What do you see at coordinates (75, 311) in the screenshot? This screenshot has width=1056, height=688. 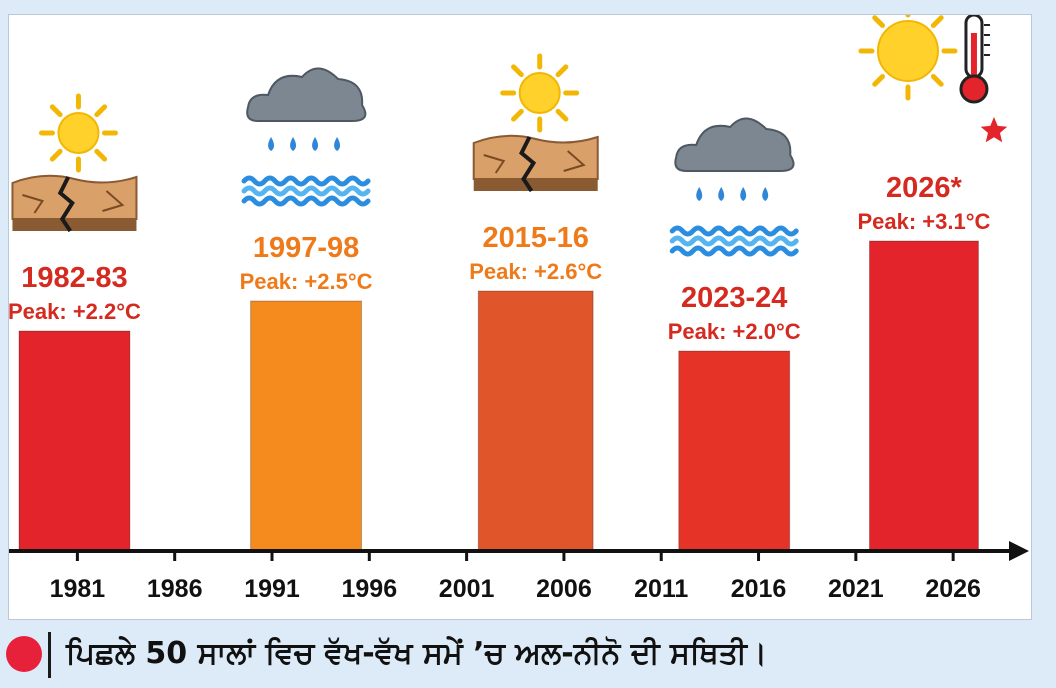 I see `bar-peak-label: Peak: +2.2°C` at bounding box center [75, 311].